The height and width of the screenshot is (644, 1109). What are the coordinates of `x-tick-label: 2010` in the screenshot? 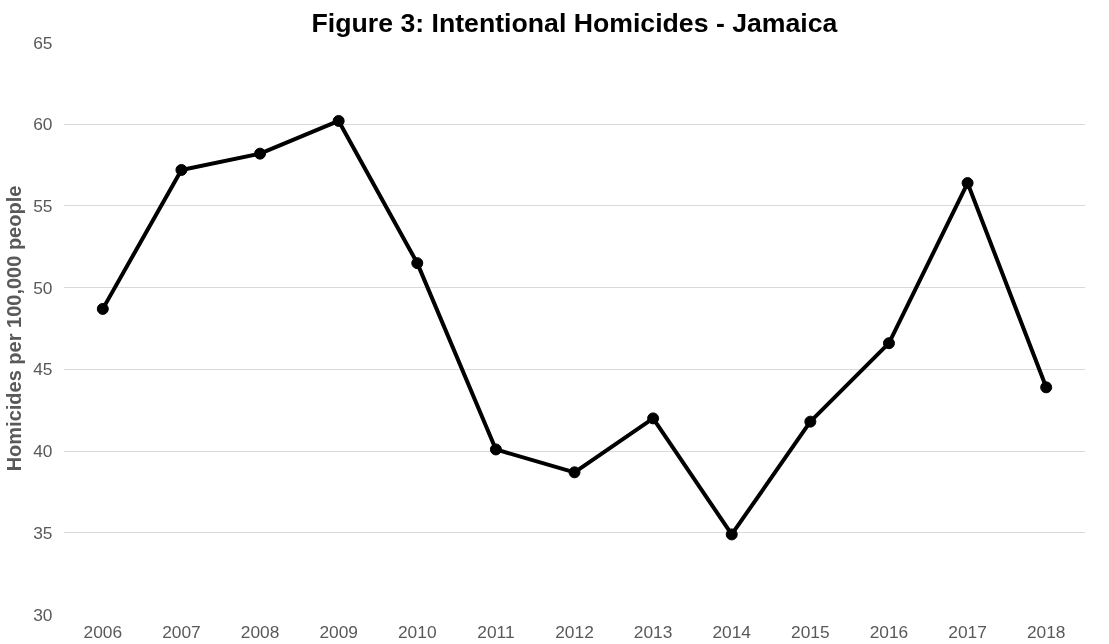 It's located at (417, 631).